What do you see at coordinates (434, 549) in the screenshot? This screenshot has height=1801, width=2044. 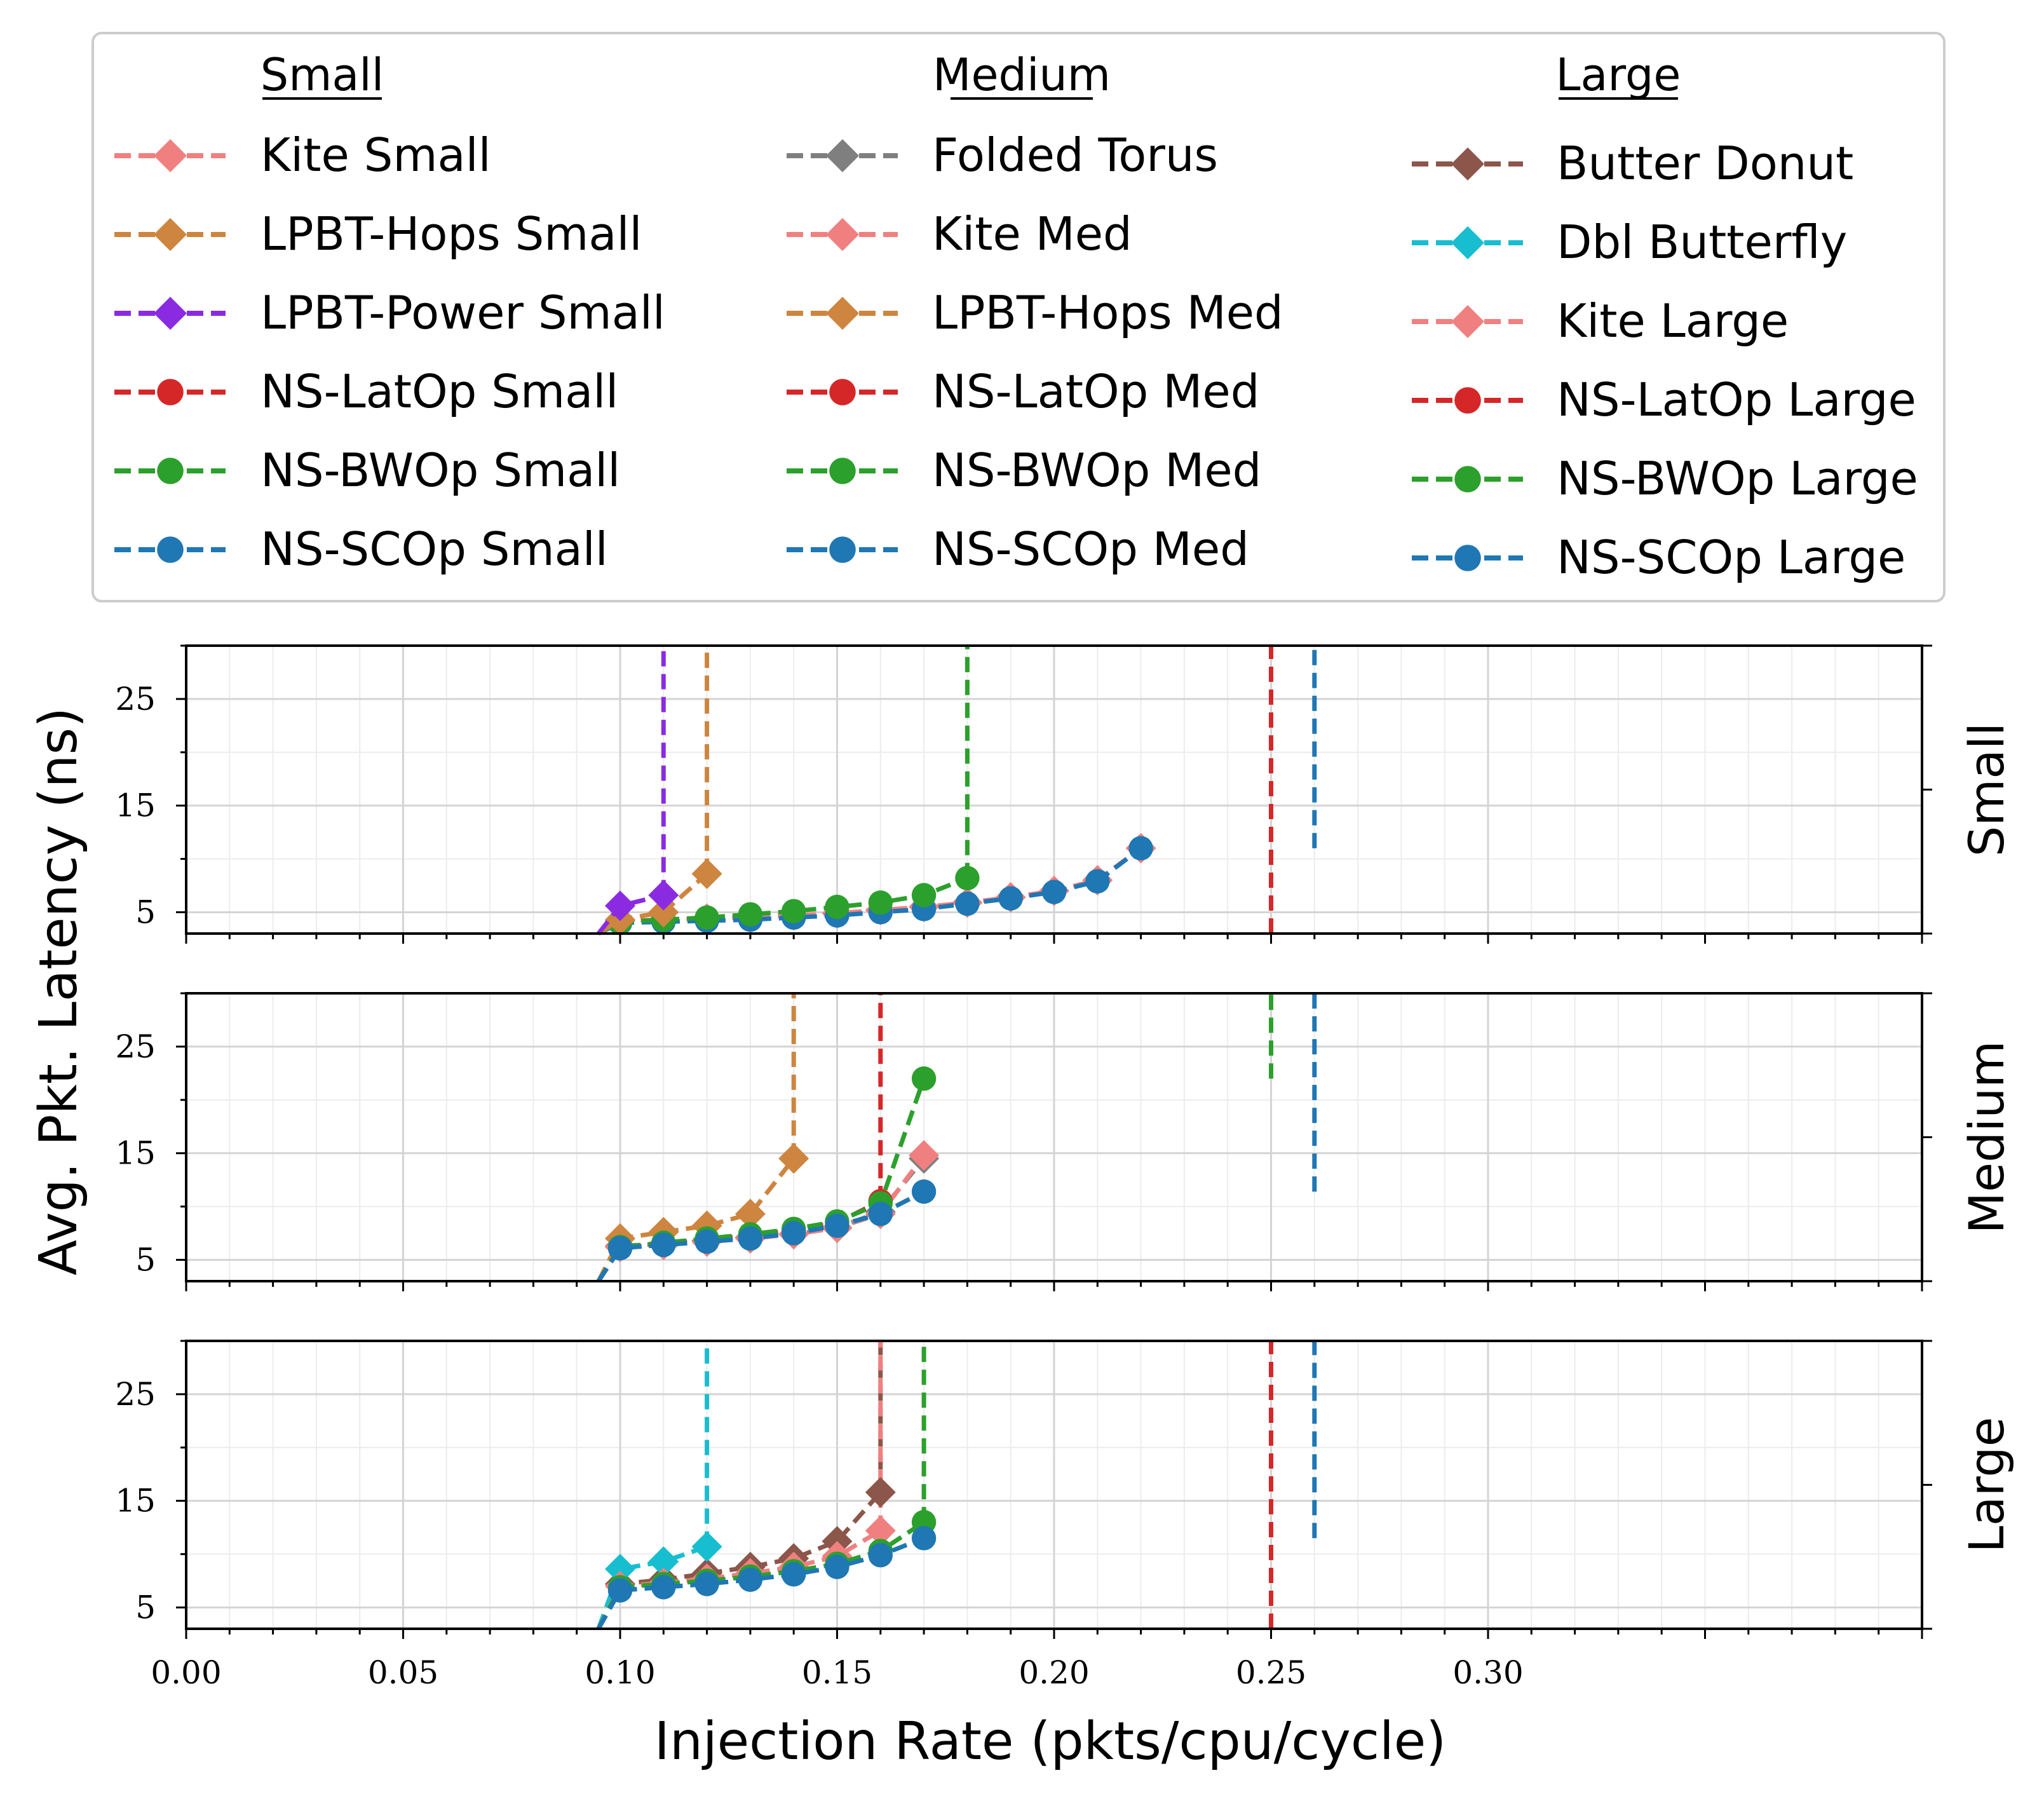 I see `legend-label: NS-SCOp Small` at bounding box center [434, 549].